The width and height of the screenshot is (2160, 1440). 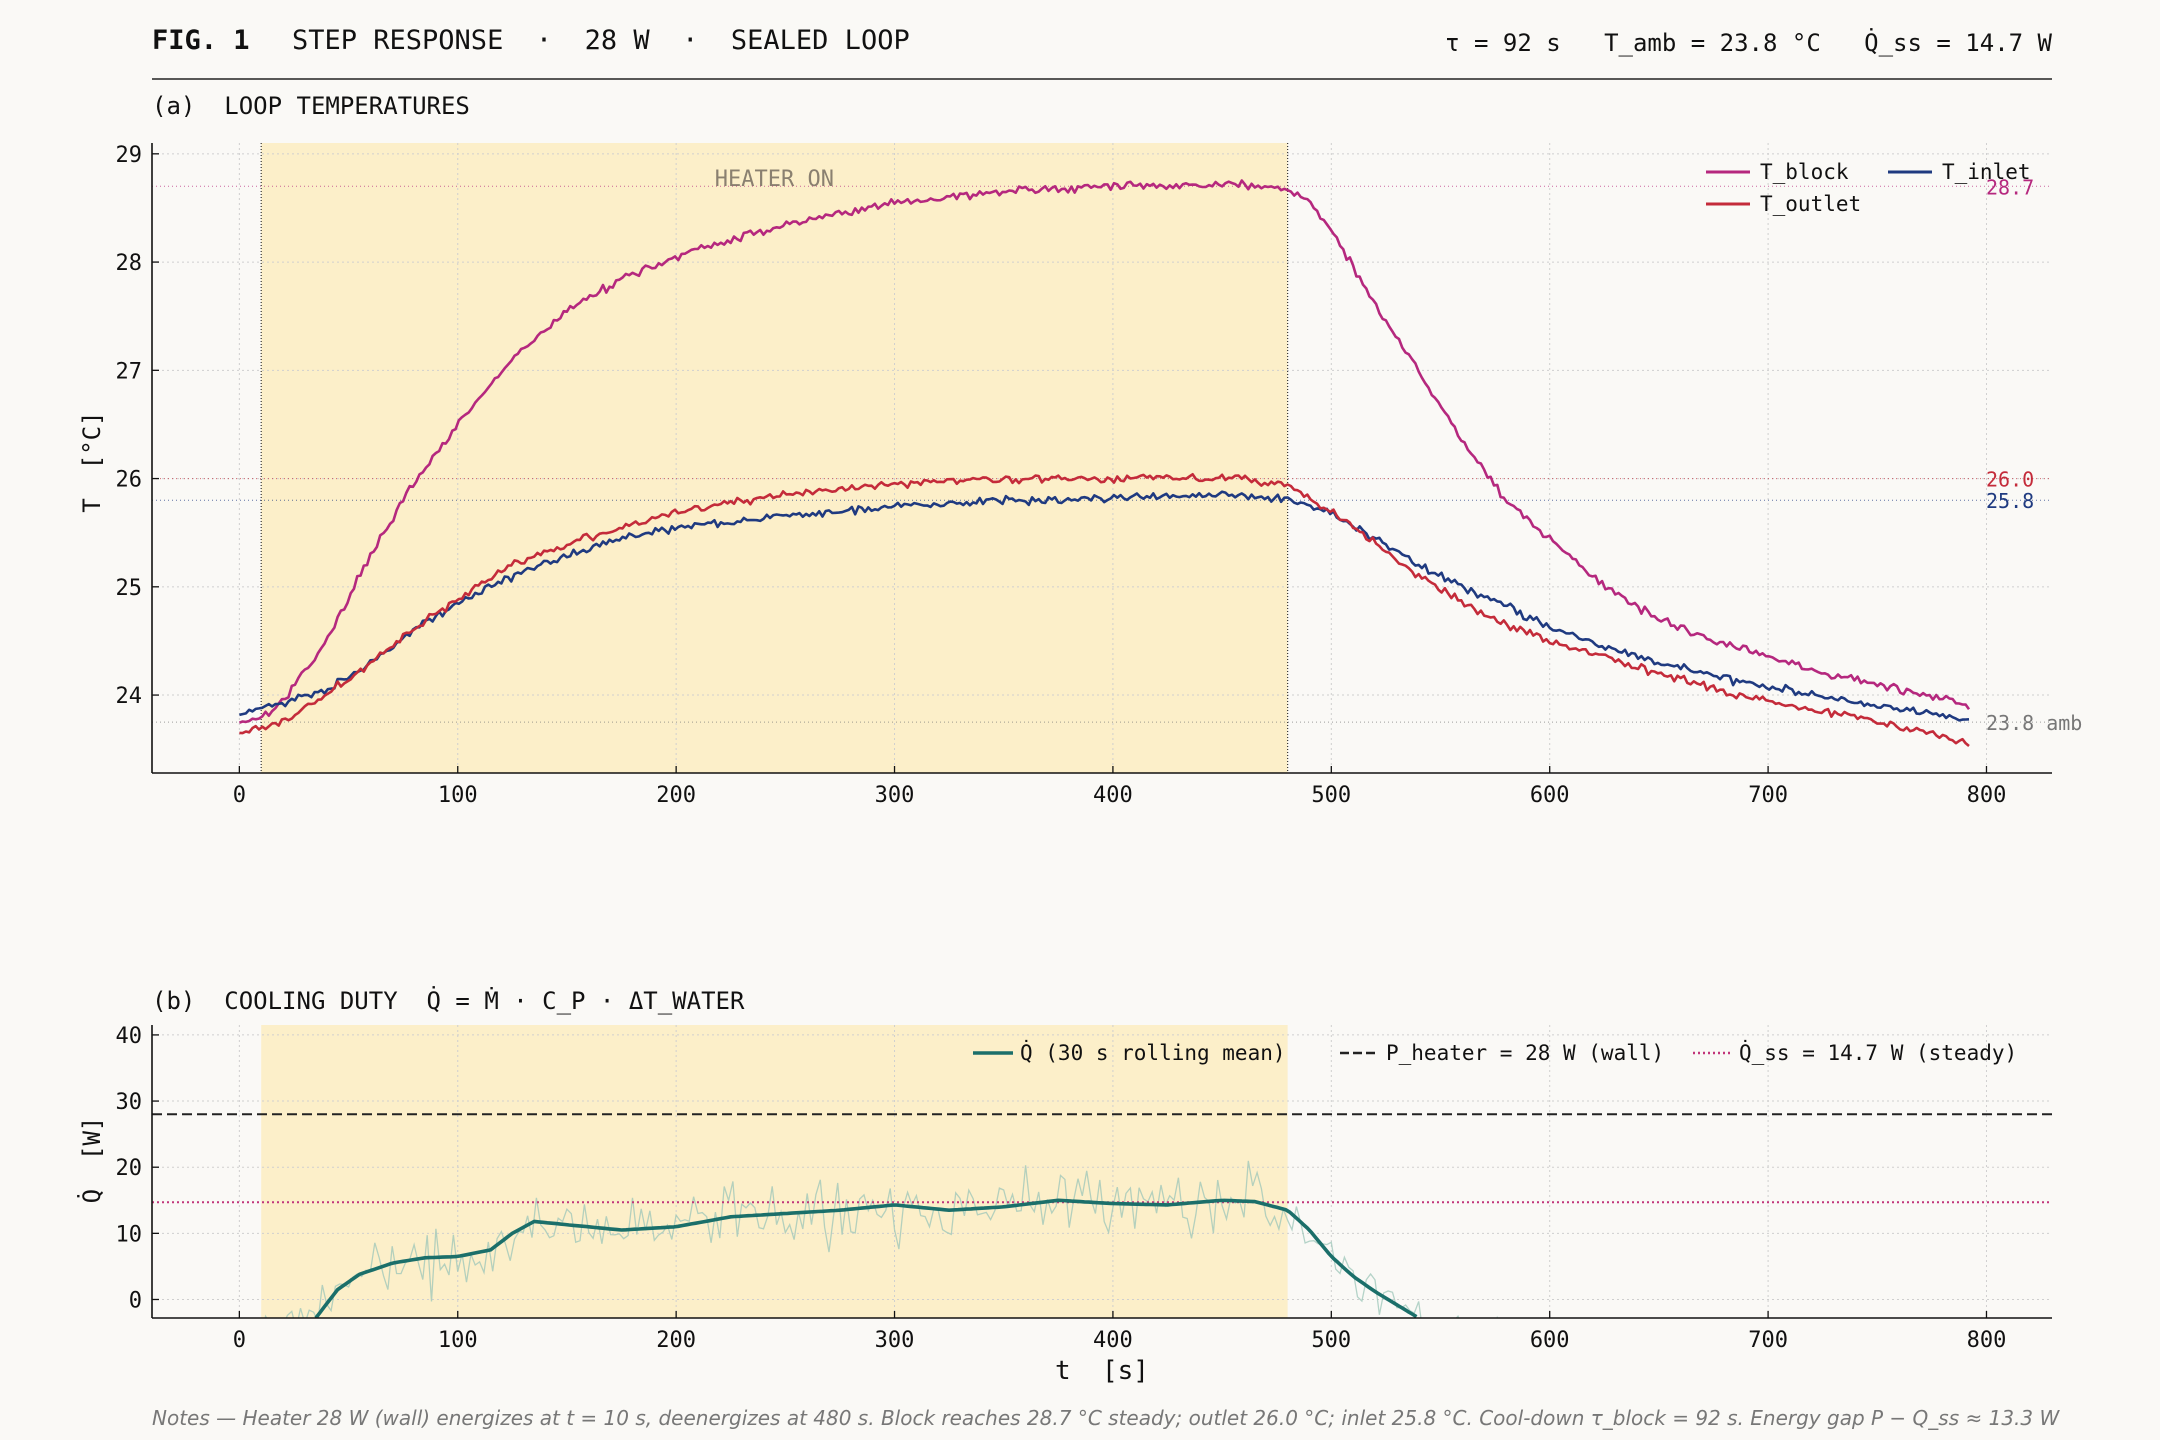 What do you see at coordinates (91, 1160) in the screenshot?
I see `panel-b-ylabel: Q̇ [W]` at bounding box center [91, 1160].